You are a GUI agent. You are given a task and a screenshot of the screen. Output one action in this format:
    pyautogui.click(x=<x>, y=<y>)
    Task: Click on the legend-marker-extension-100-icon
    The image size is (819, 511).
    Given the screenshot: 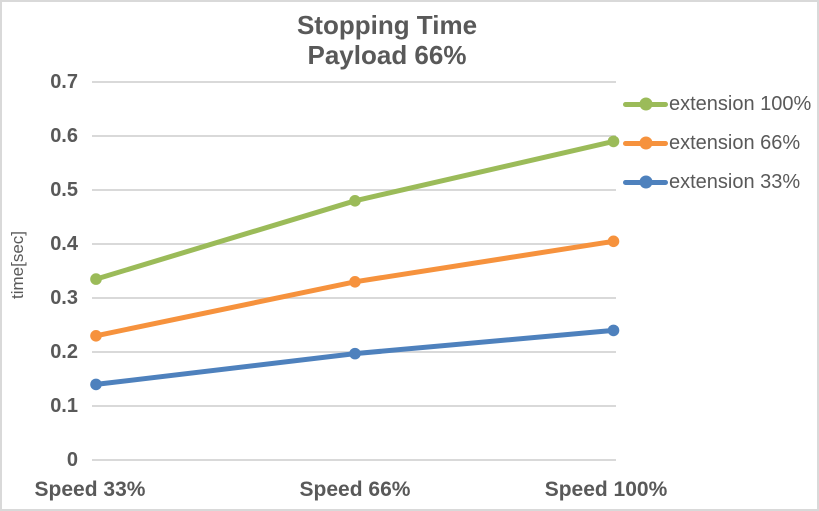 What is the action you would take?
    pyautogui.click(x=645, y=104)
    